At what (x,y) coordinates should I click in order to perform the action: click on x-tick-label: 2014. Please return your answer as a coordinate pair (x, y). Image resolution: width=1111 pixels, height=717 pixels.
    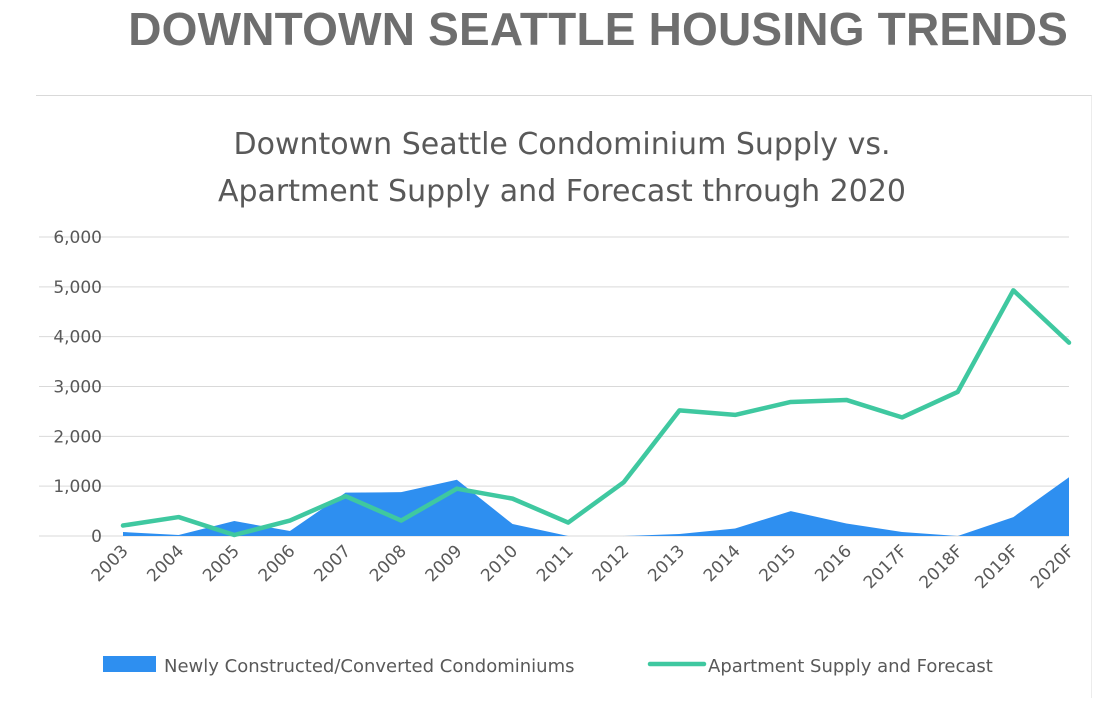
    Looking at the image, I should click on (722, 563).